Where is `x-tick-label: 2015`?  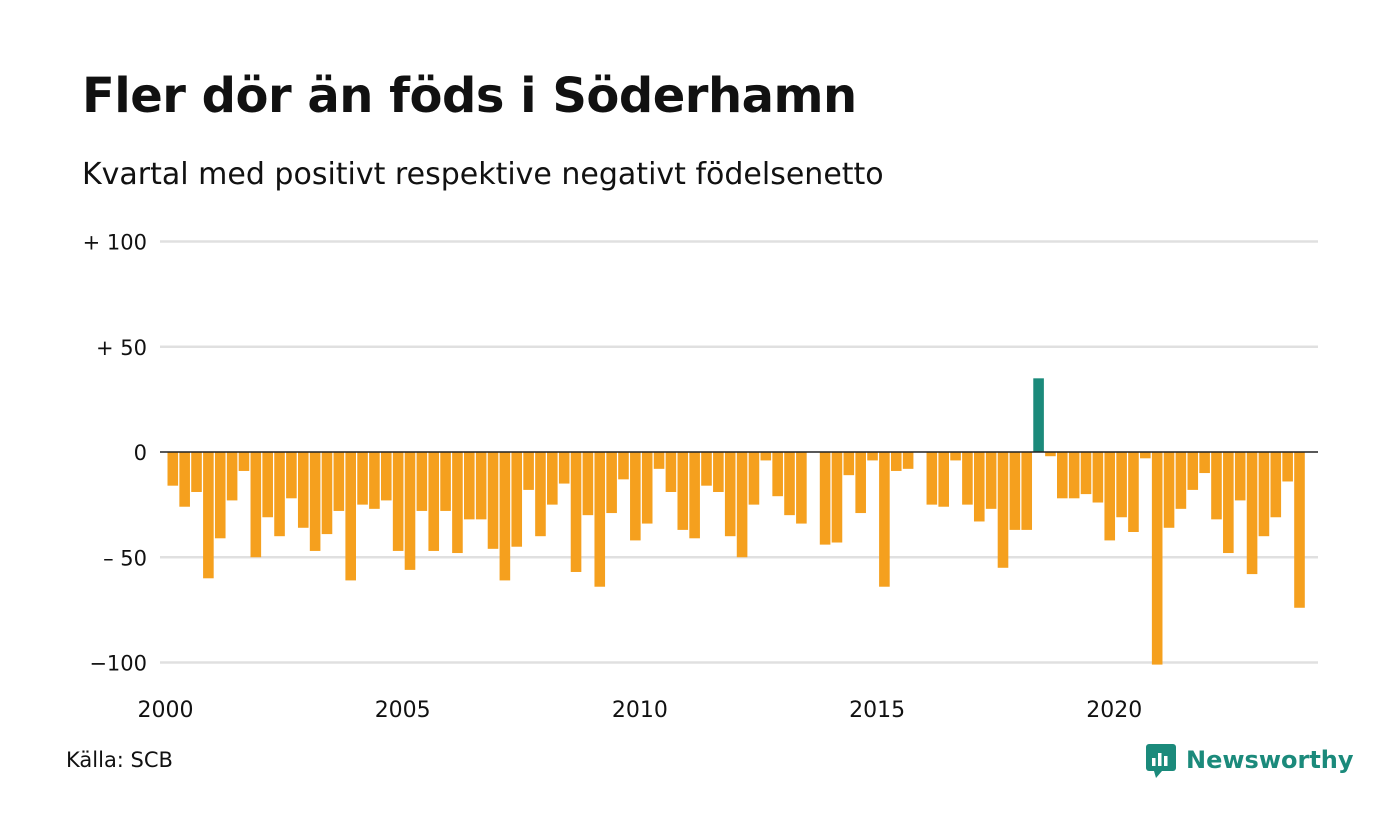
x-tick-label: 2015 is located at coordinates (877, 710).